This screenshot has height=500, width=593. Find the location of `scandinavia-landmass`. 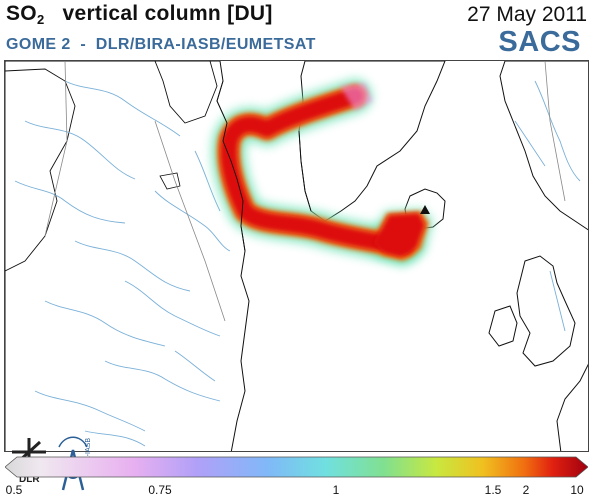

scandinavia-landmass is located at coordinates (543, 146).